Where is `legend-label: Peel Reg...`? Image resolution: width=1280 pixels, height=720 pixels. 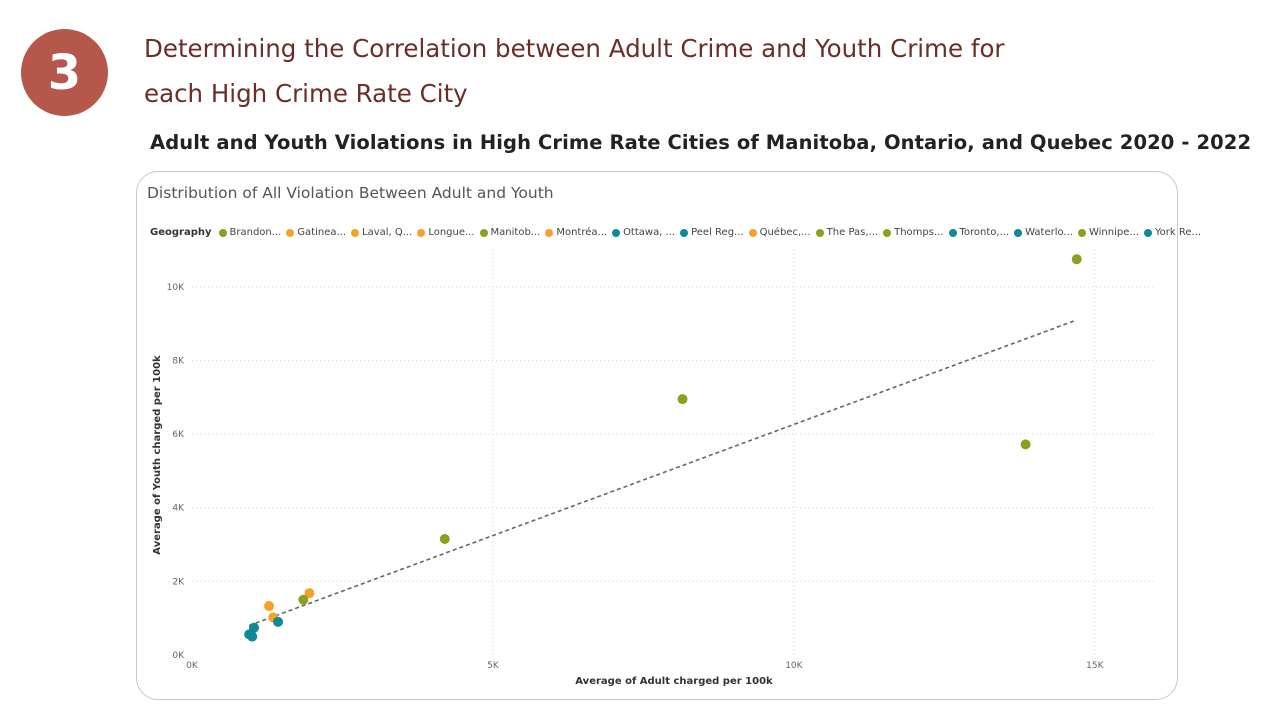 legend-label: Peel Reg... is located at coordinates (717, 232).